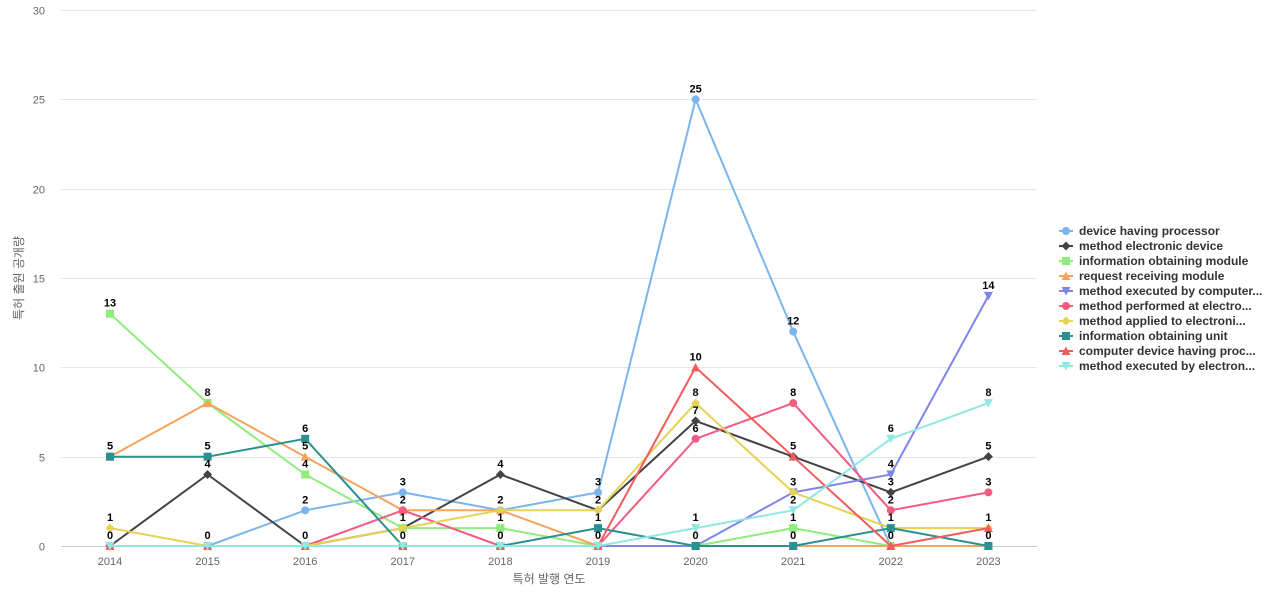 The width and height of the screenshot is (1280, 600). What do you see at coordinates (403, 562) in the screenshot?
I see `x-tick-label: 2017` at bounding box center [403, 562].